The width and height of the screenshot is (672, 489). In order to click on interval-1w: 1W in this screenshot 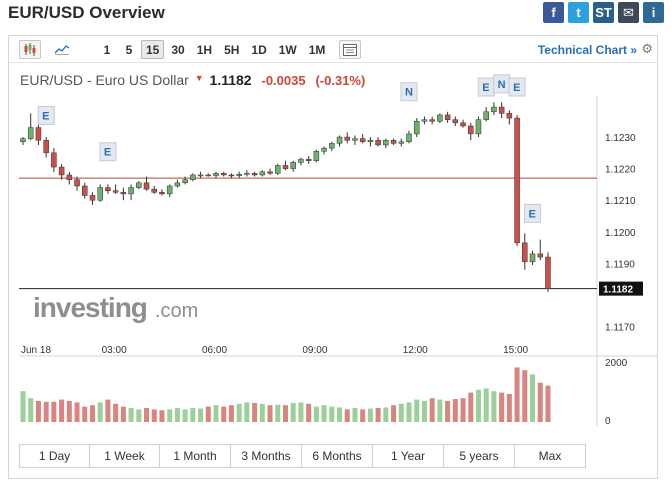, I will do `click(287, 49)`.